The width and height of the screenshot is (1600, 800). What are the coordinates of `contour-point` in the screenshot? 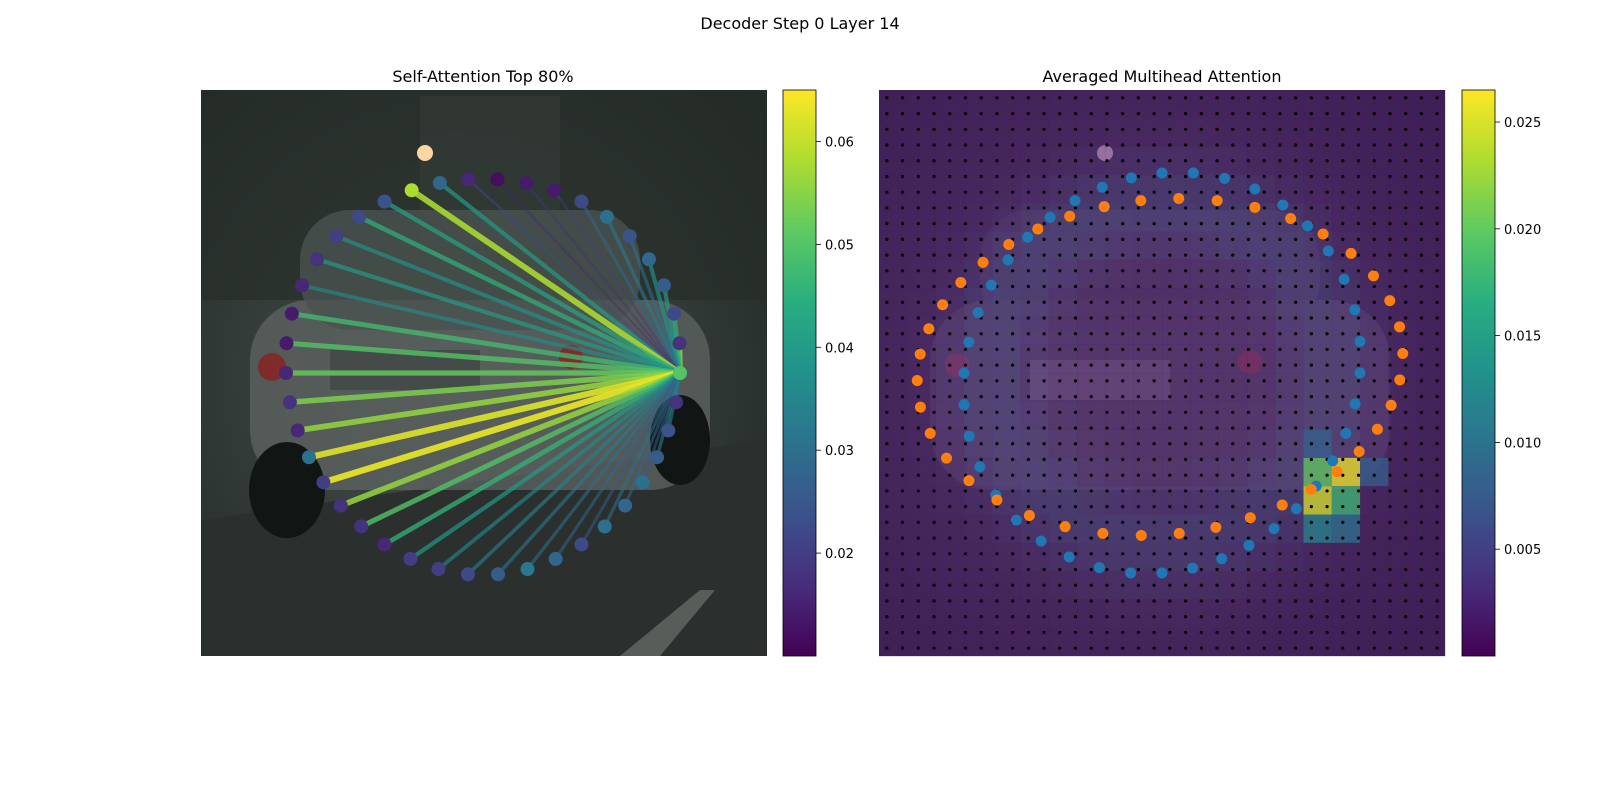 It's located at (642, 482).